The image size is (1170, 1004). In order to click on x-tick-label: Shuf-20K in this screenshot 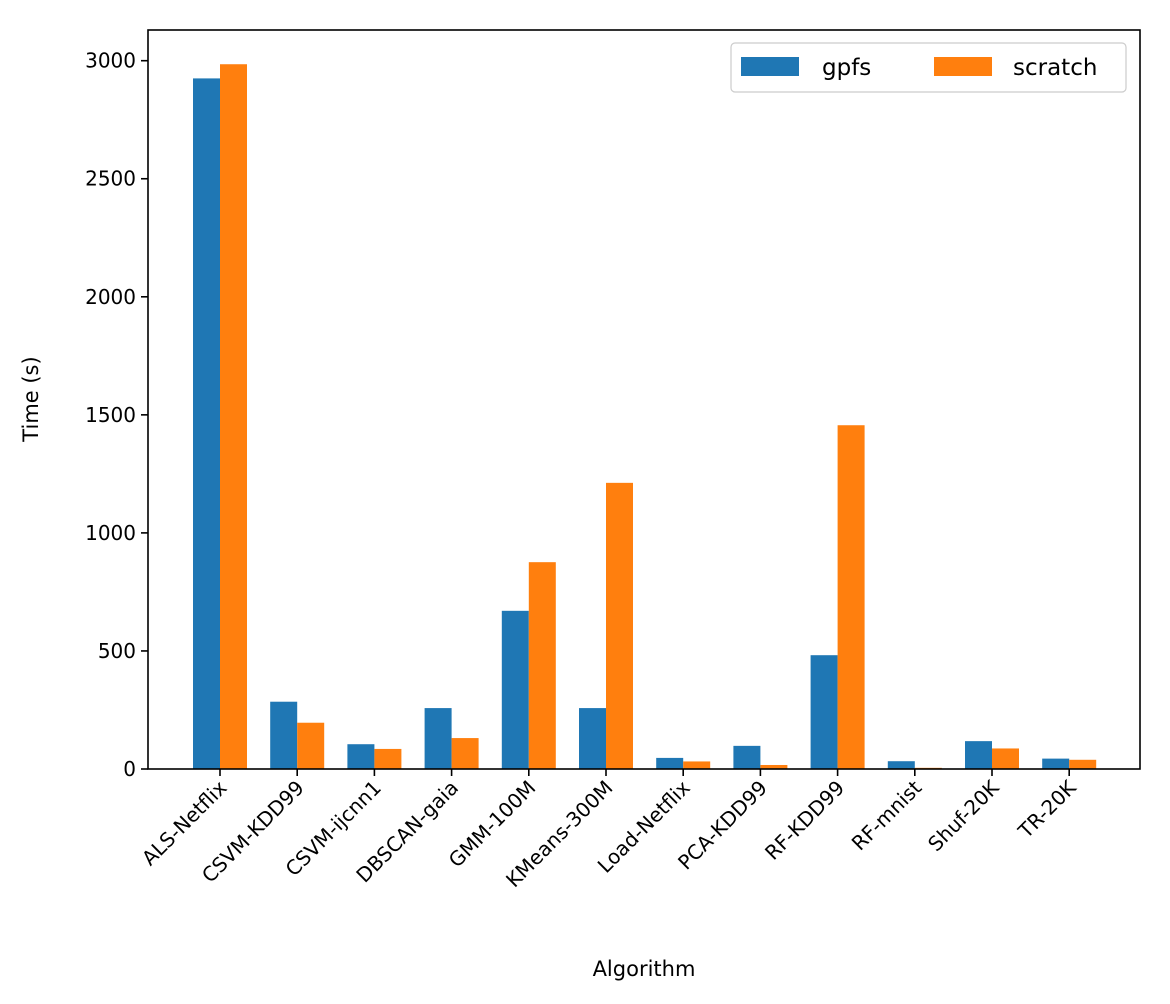, I will do `click(963, 815)`.